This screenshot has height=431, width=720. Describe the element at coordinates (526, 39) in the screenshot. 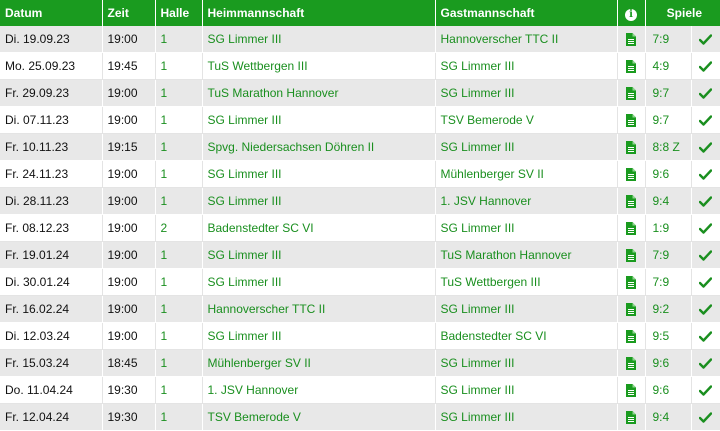

I see `guest-team: Hannoverscher TTC II` at that location.